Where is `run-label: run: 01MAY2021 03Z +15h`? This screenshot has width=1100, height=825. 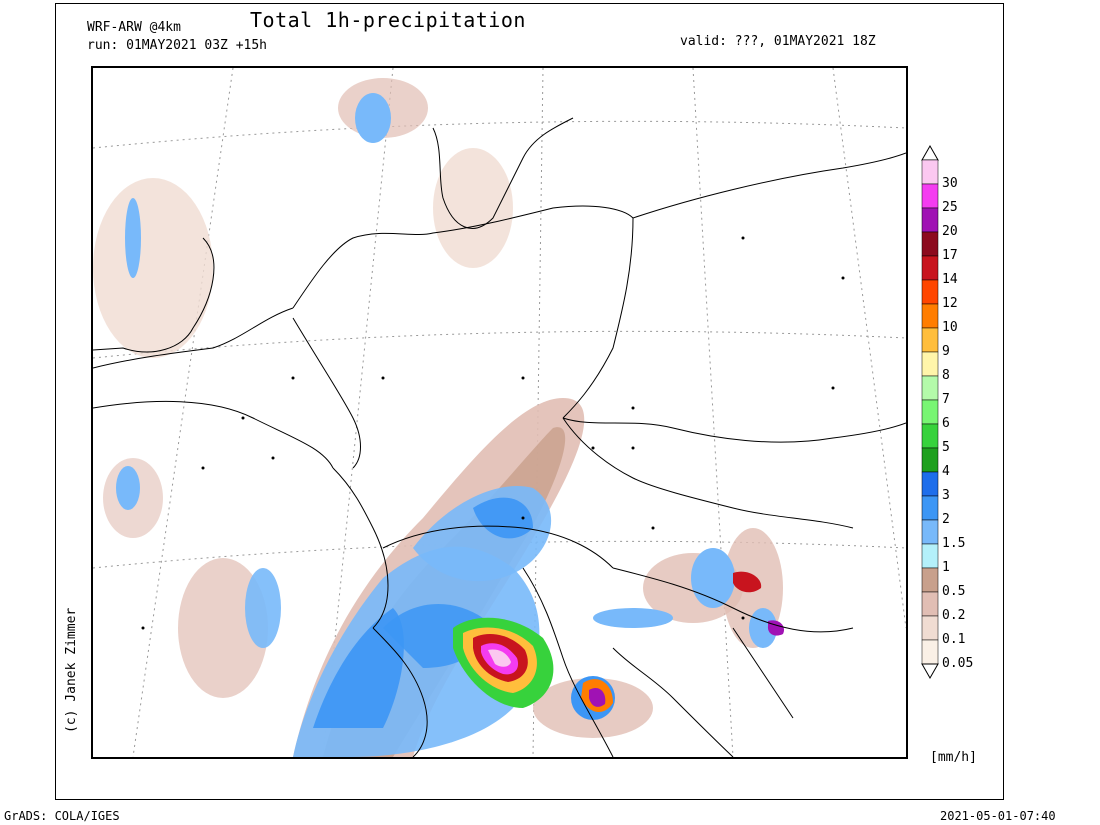 run-label: run: 01MAY2021 03Z +15h is located at coordinates (177, 45).